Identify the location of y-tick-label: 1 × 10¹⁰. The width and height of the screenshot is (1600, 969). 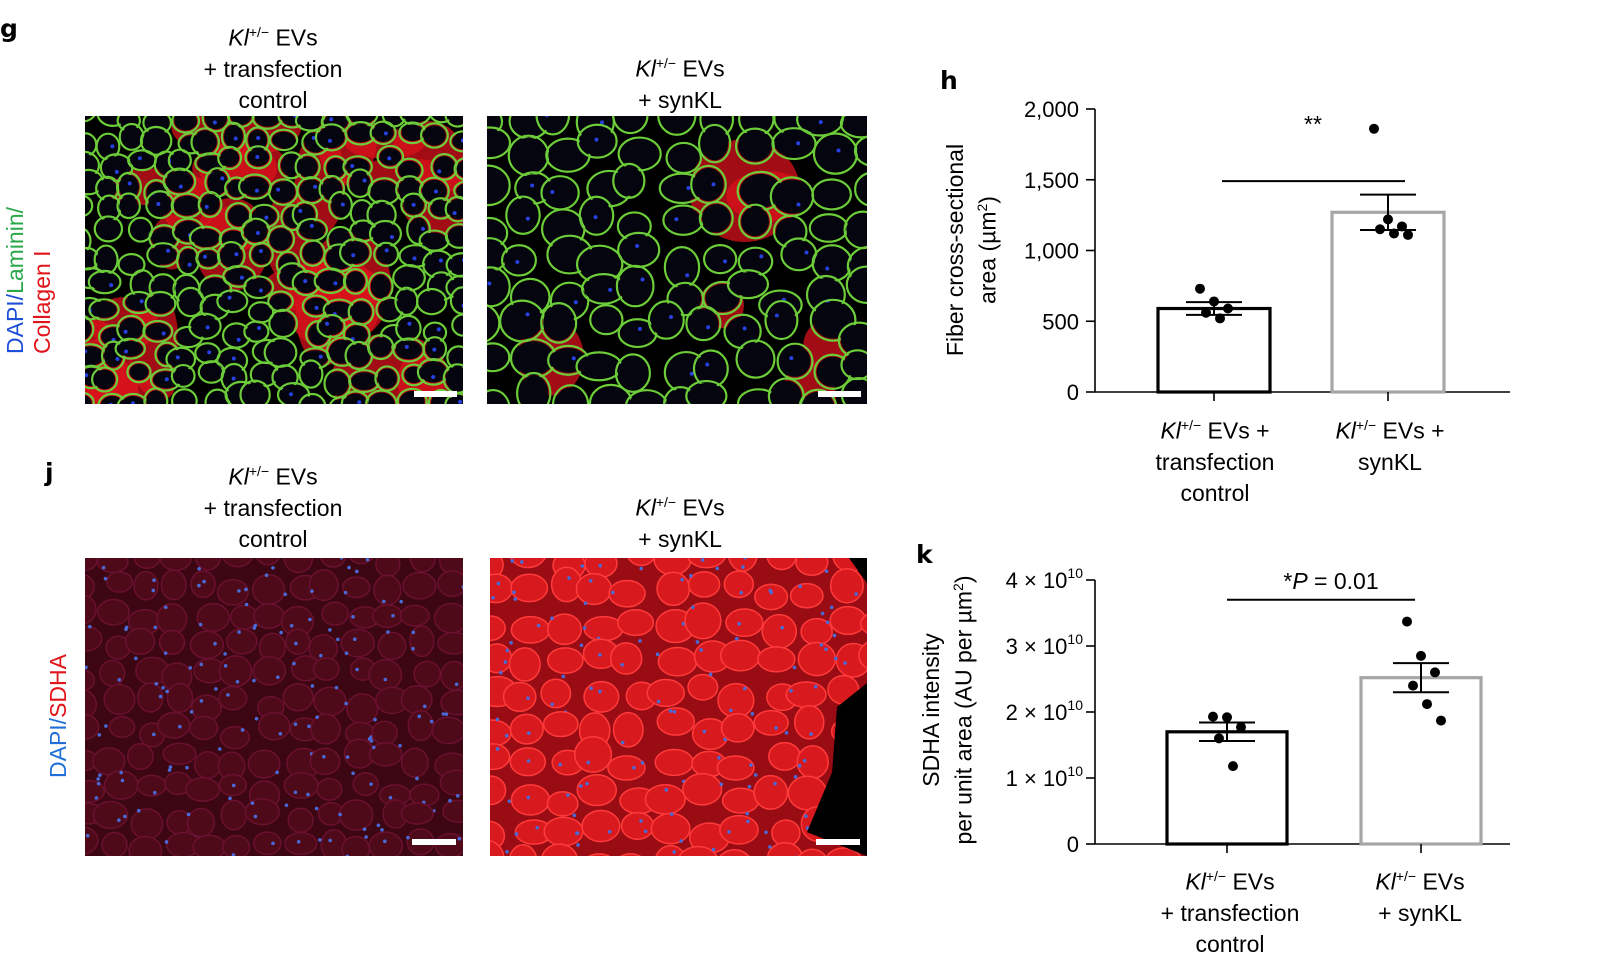
(1045, 777).